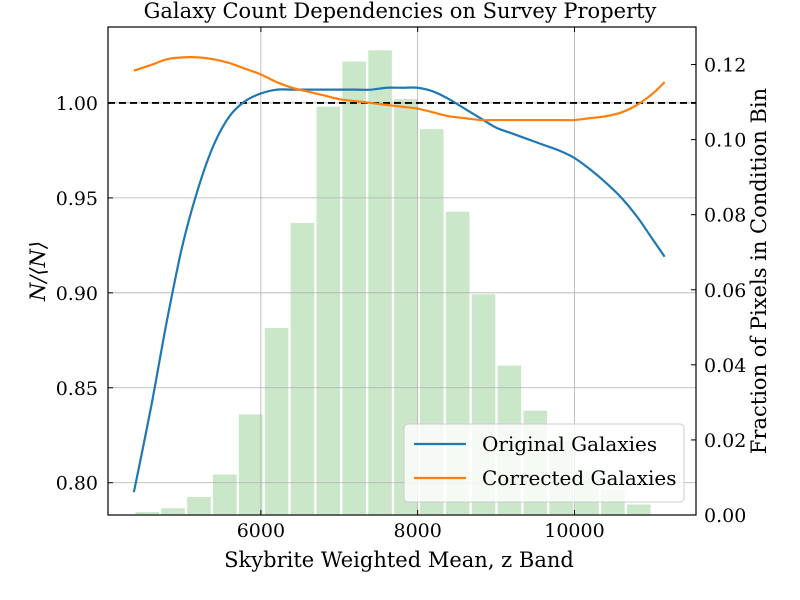  What do you see at coordinates (38, 271) in the screenshot?
I see `y-axis-label: N/⟨N⟩` at bounding box center [38, 271].